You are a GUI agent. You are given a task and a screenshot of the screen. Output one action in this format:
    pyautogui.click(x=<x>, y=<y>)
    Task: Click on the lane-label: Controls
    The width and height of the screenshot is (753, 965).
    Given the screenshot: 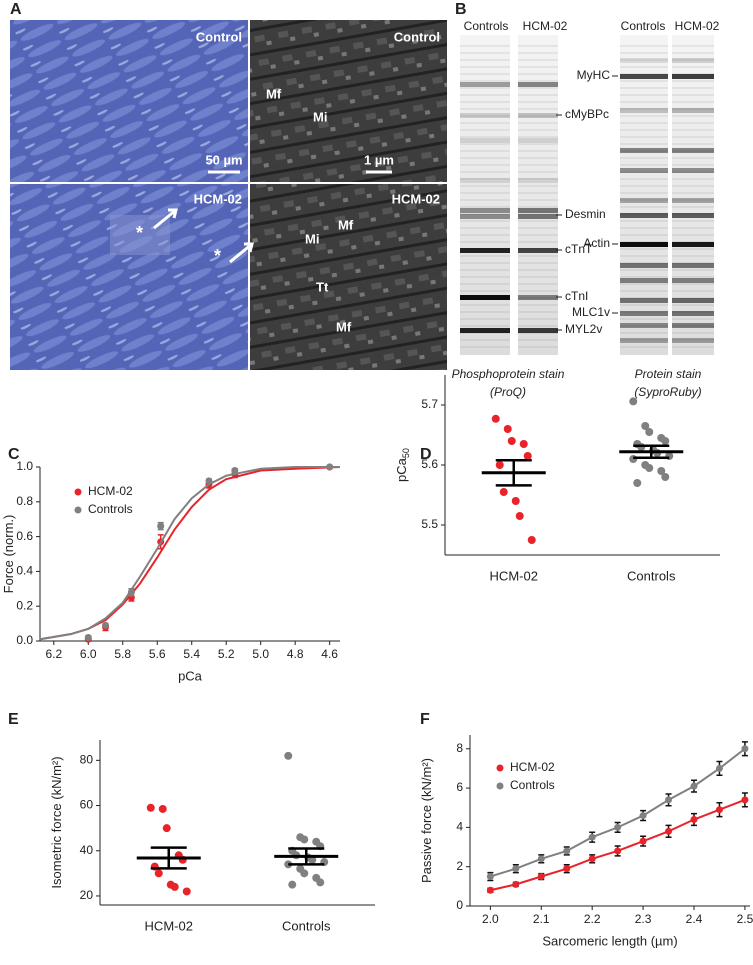 What is the action you would take?
    pyautogui.click(x=486, y=26)
    